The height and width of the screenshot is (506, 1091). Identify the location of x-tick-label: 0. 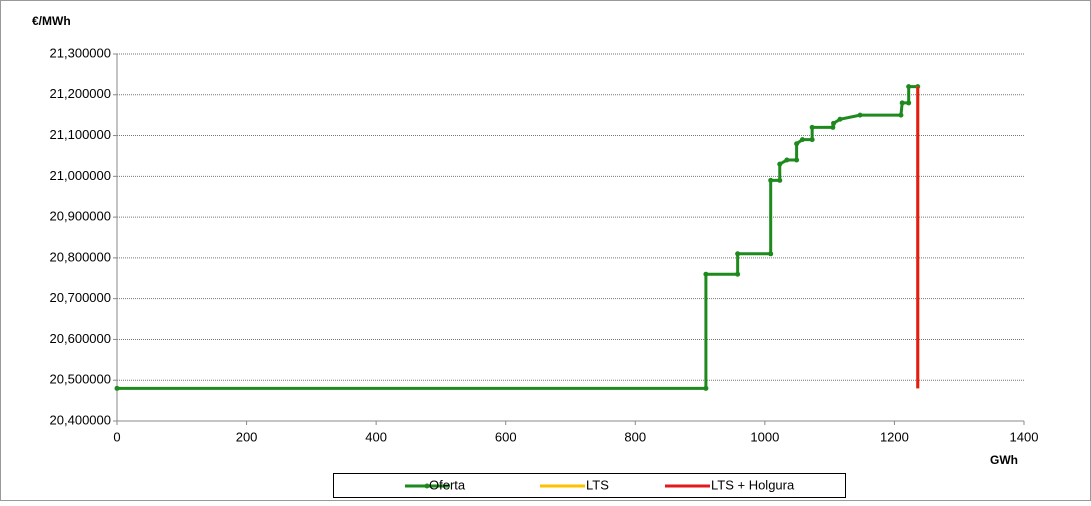
(116, 436).